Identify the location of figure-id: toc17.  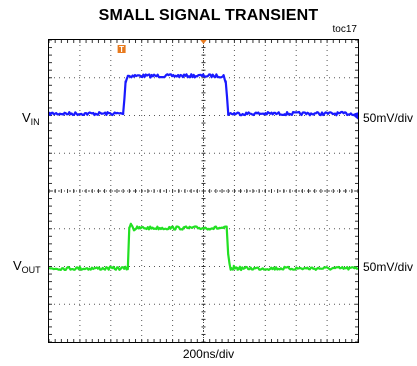
(344, 29).